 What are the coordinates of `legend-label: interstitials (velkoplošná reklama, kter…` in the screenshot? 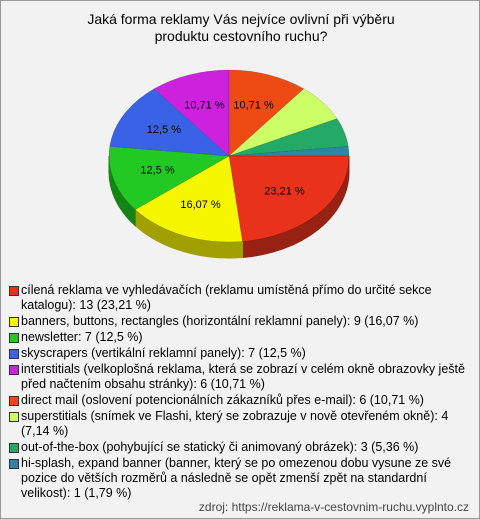 It's located at (243, 376).